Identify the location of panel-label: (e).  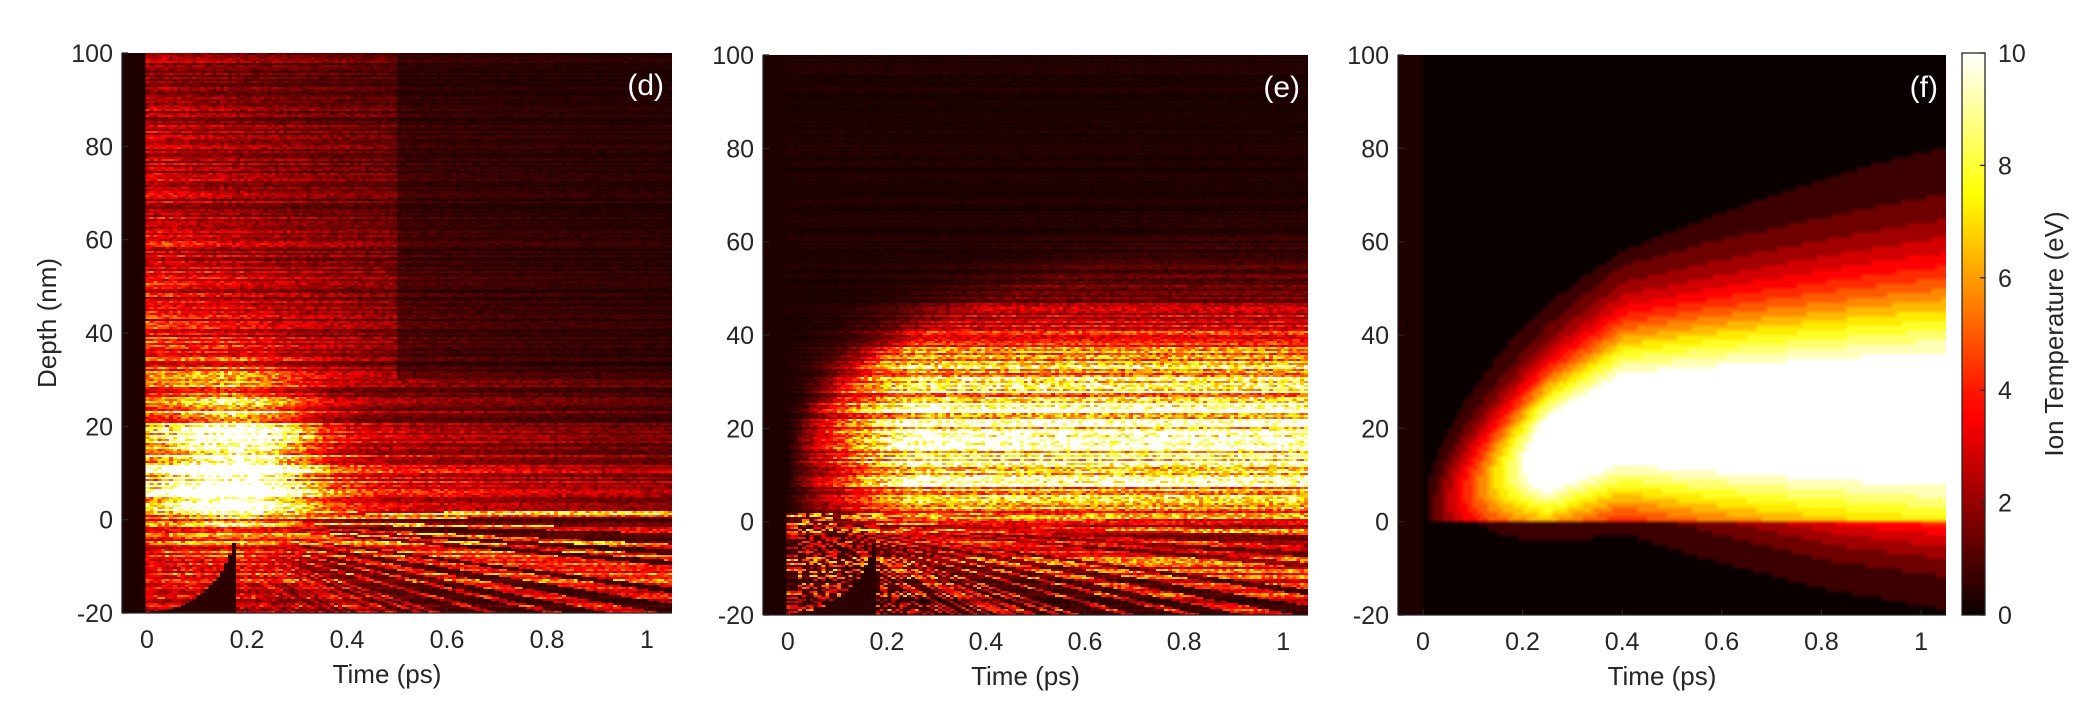
(1281, 87).